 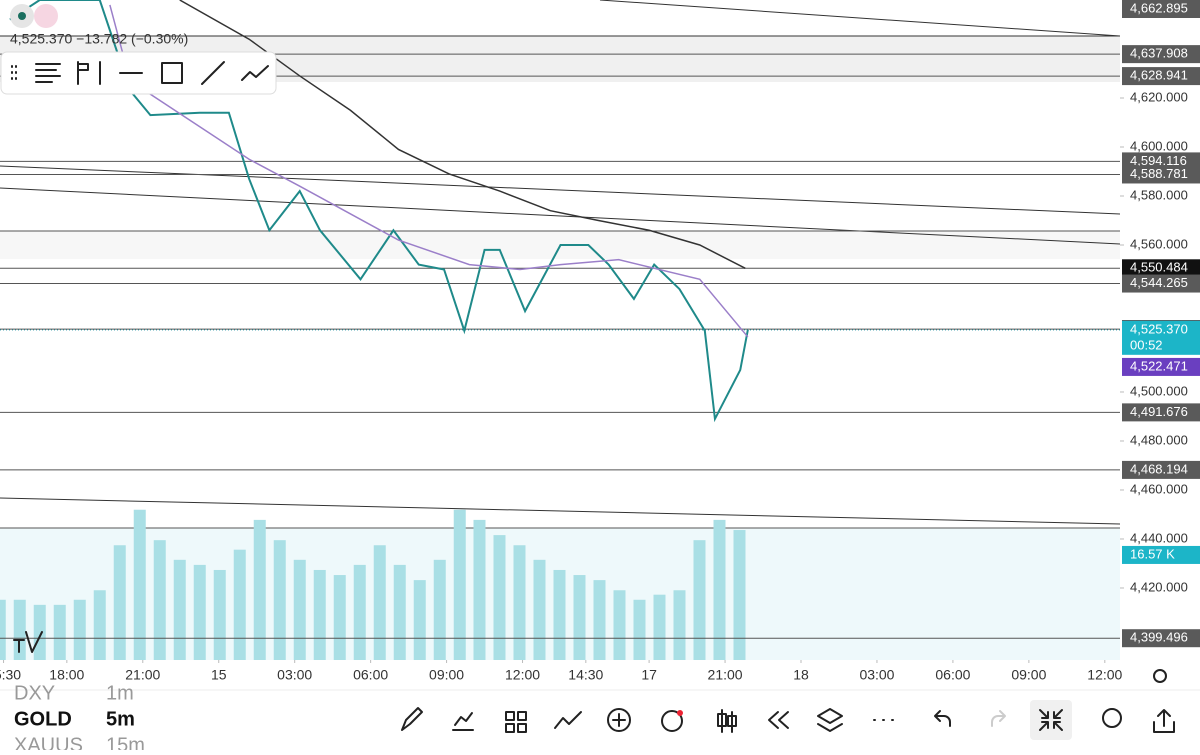 What do you see at coordinates (89, 73) in the screenshot?
I see `tool-fib` at bounding box center [89, 73].